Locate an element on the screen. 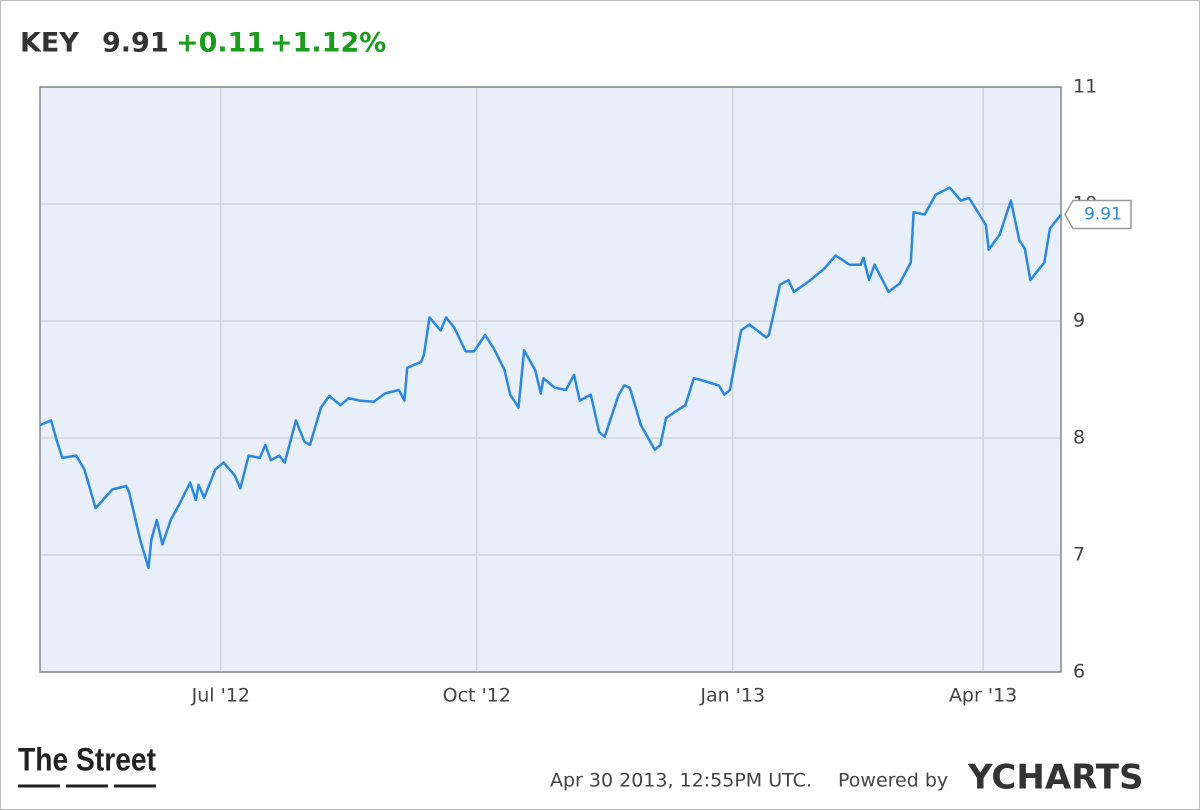  powered-by: Powered by is located at coordinates (893, 781).